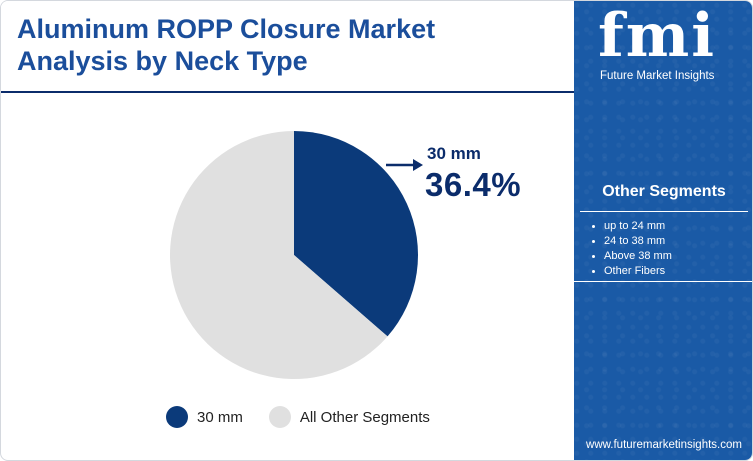 The image size is (753, 461). What do you see at coordinates (364, 417) in the screenshot?
I see `legend-label-other: All Other Segments` at bounding box center [364, 417].